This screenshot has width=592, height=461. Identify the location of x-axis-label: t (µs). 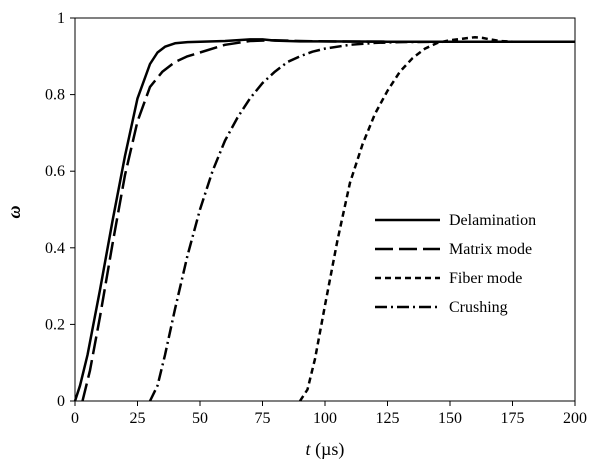
(325, 449).